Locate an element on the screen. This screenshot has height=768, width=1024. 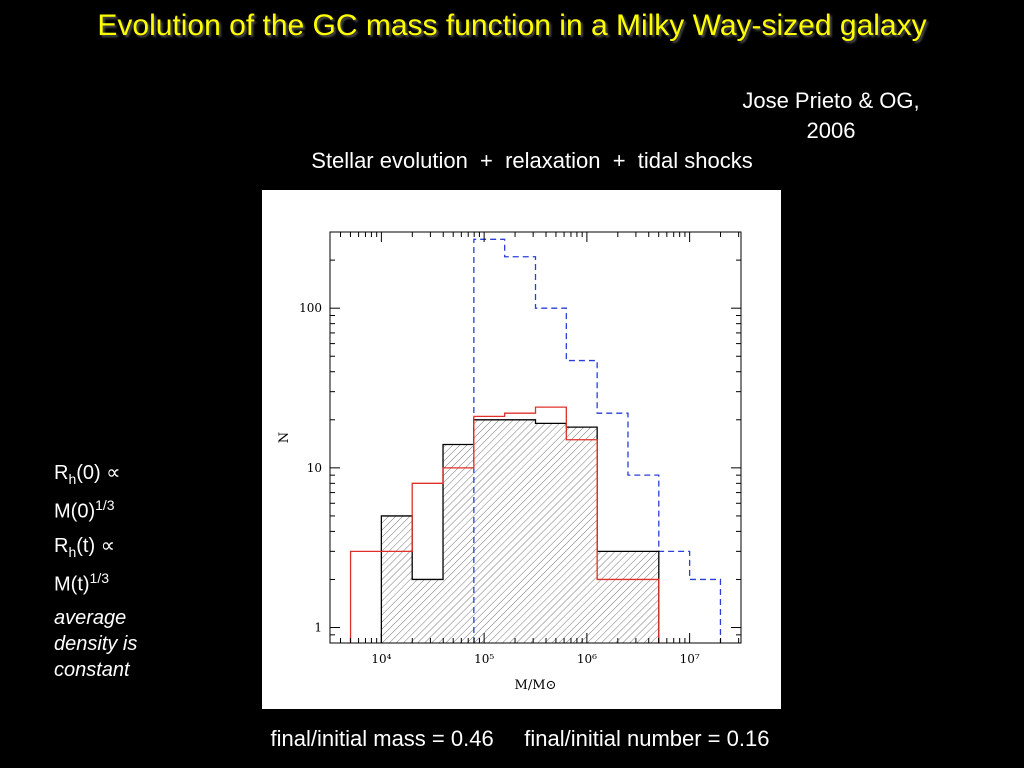
x-axis-label: M/M⊙ is located at coordinates (536, 685).